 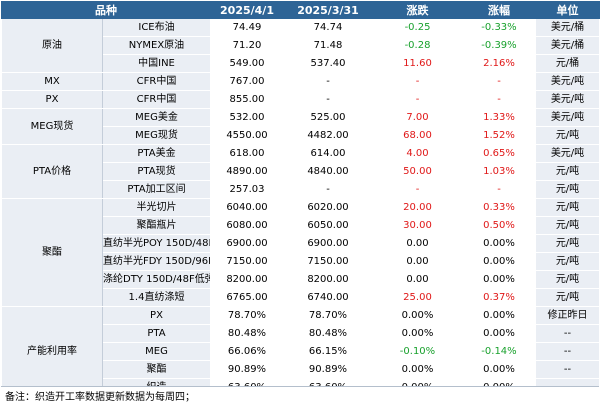 I want to click on value-date-1-cell: 767.00, so click(x=247, y=81).